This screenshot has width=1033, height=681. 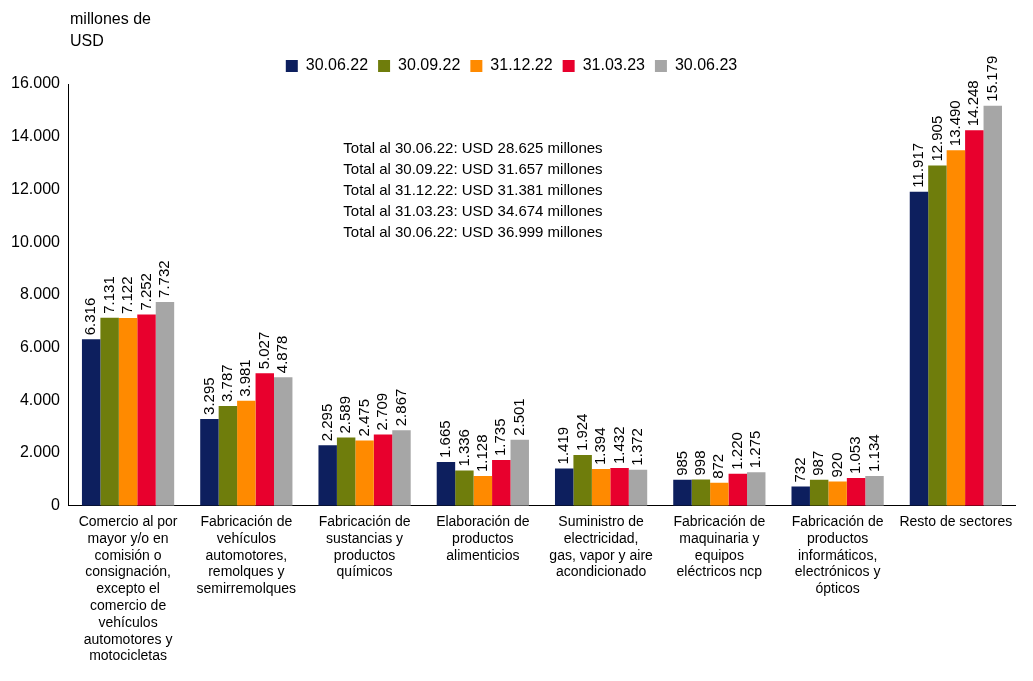 What do you see at coordinates (718, 466) in the screenshot?
I see `data-label: 872` at bounding box center [718, 466].